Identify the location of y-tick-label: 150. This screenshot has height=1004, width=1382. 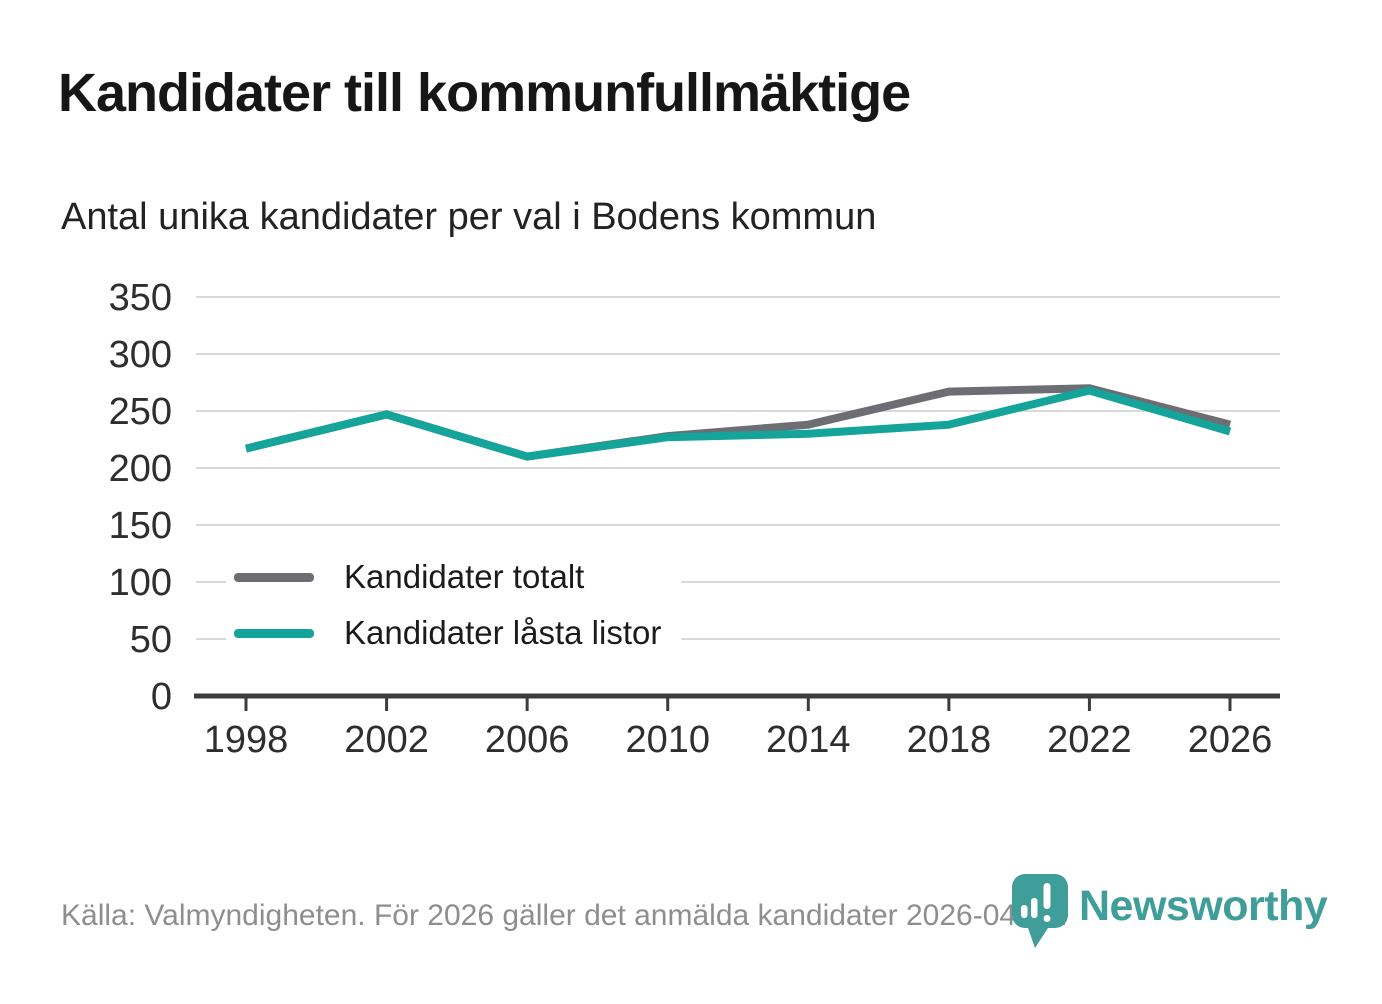
(140, 526).